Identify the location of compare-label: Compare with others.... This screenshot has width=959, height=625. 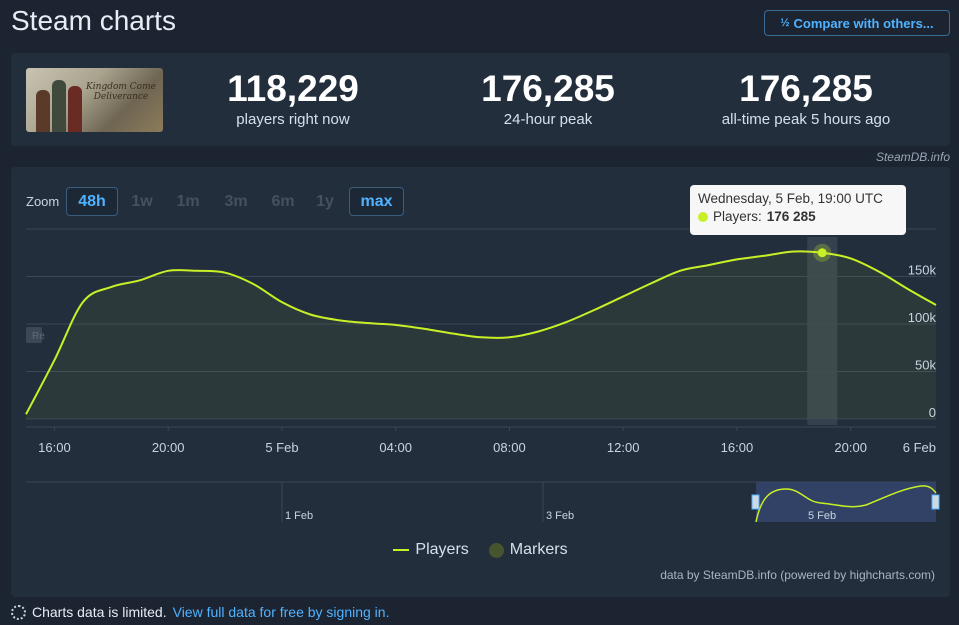
(863, 23).